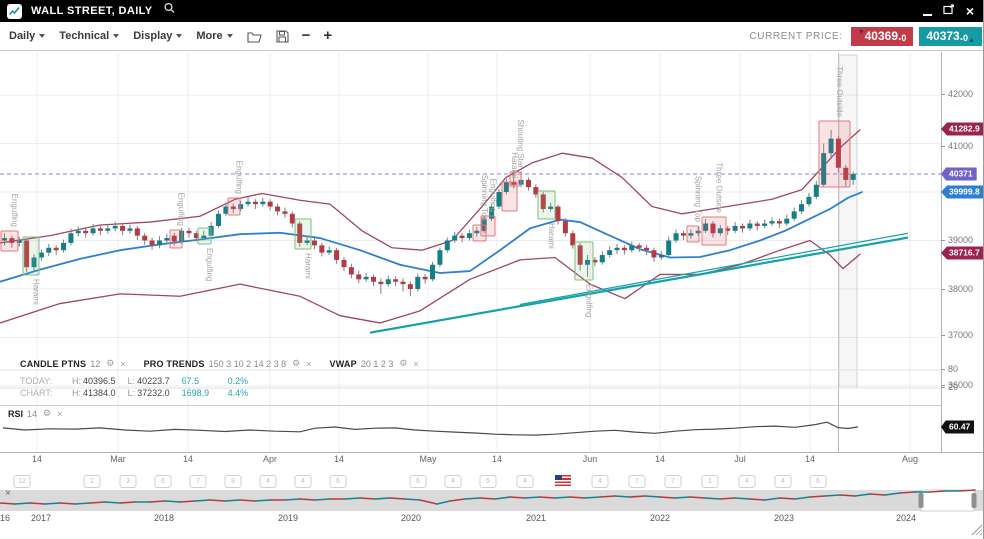 This screenshot has height=539, width=984. Describe the element at coordinates (710, 481) in the screenshot. I see `calendar-event-badge: 1` at that location.